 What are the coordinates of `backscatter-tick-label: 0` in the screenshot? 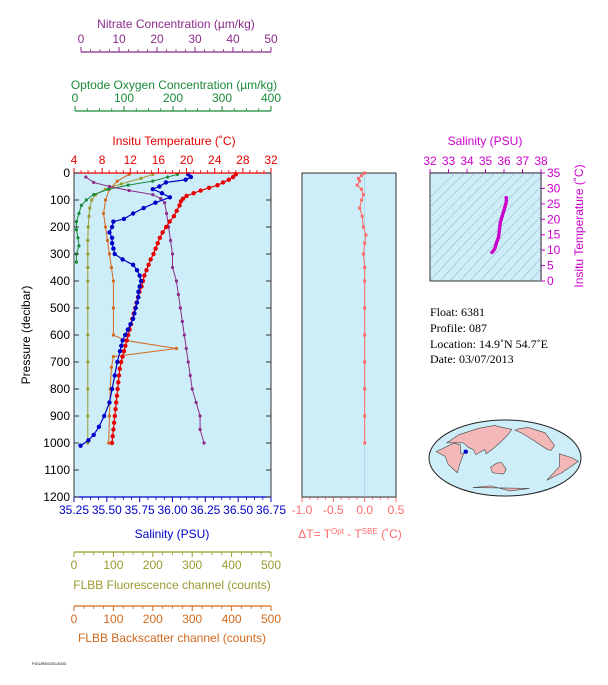 It's located at (74, 619).